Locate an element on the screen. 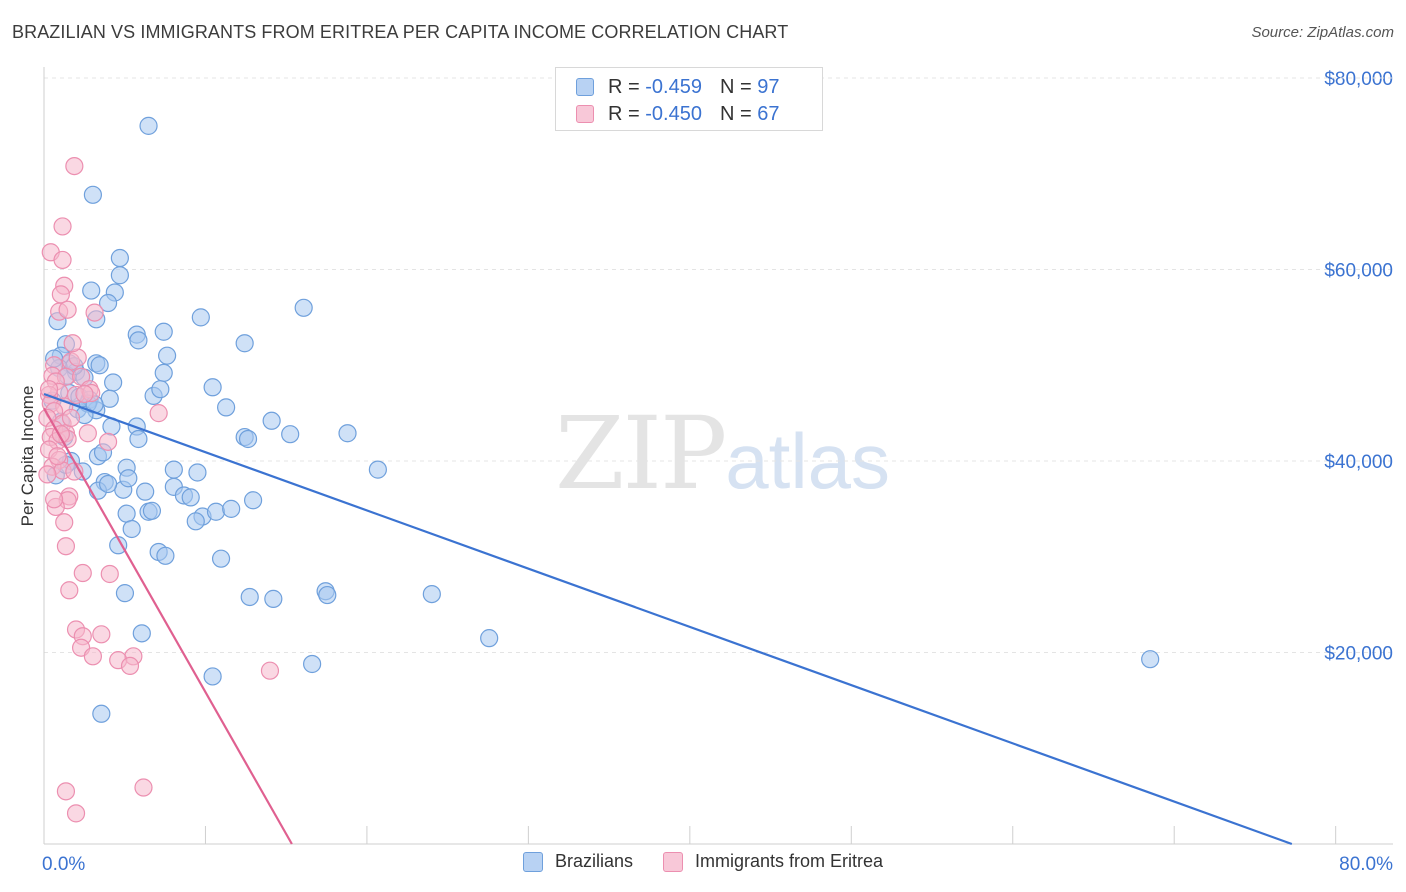 The height and width of the screenshot is (892, 1406). series-legend-eritrea: Immigrants from Eritrea is located at coordinates (773, 861).